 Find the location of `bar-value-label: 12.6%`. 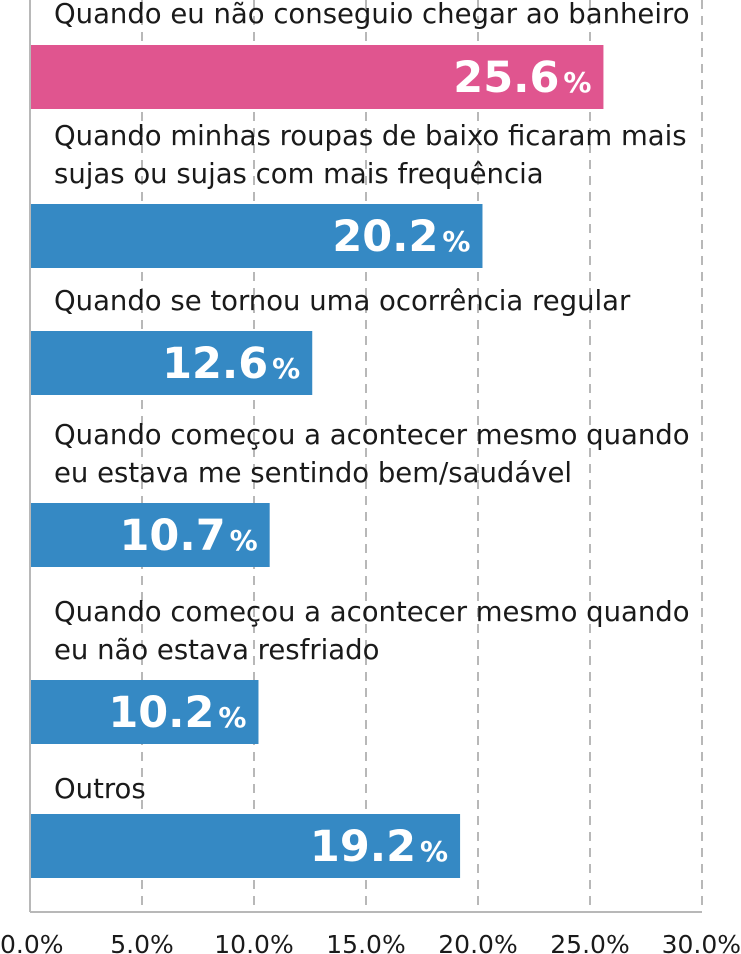

bar-value-label: 12.6% is located at coordinates (231, 364).